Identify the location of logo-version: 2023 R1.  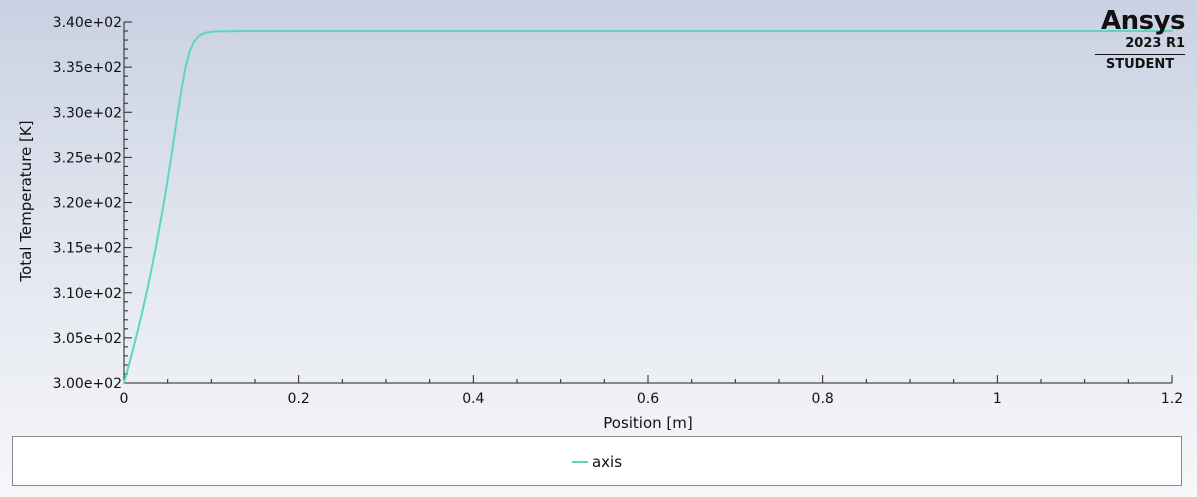
(1155, 43).